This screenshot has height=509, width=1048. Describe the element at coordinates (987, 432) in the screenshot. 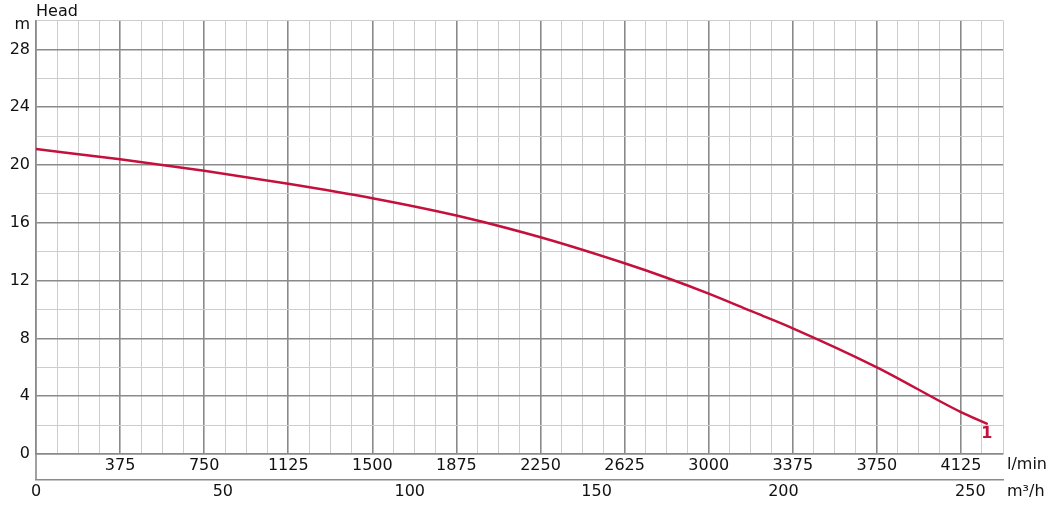

I see `series-label: 1` at that location.